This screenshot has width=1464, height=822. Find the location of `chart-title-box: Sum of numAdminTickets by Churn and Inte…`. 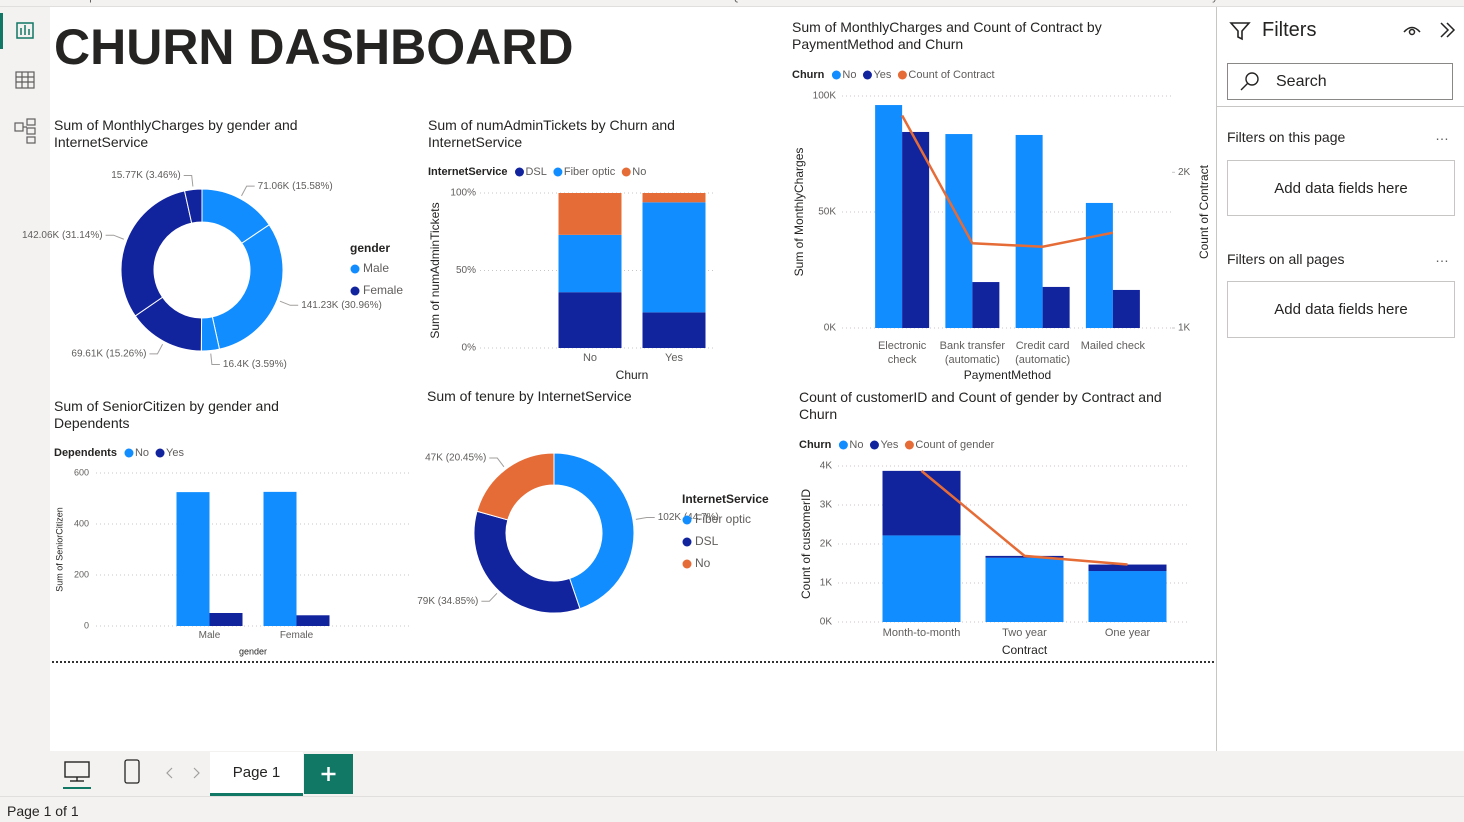

chart-title-box: Sum of numAdminTickets by Churn and Inte… is located at coordinates (551, 133).